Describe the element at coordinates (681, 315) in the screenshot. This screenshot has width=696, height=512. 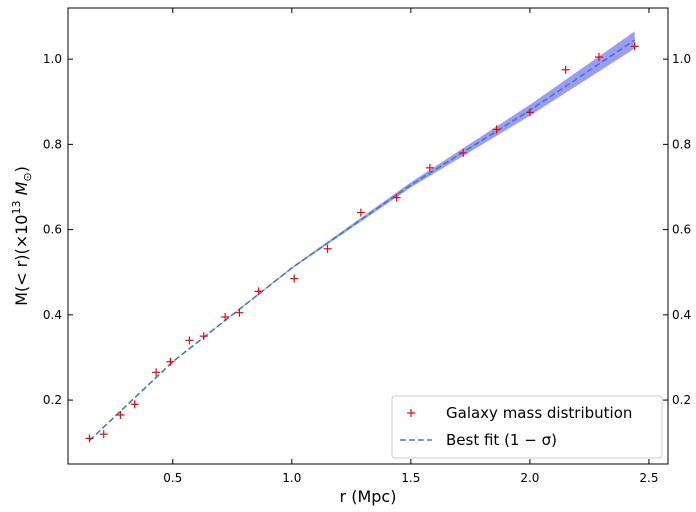
I see `y-tick-label-right: 0.4` at that location.